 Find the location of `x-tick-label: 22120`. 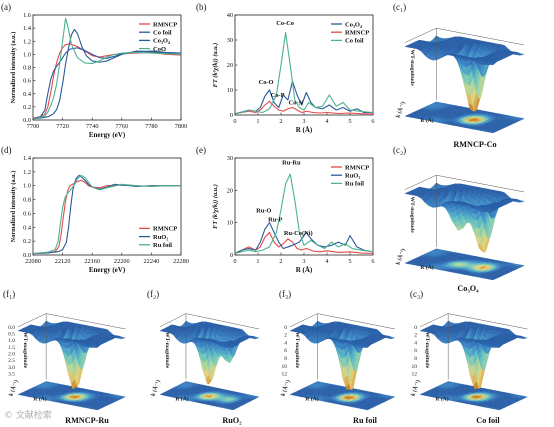

x-tick-label: 22120 is located at coordinates (63, 261).